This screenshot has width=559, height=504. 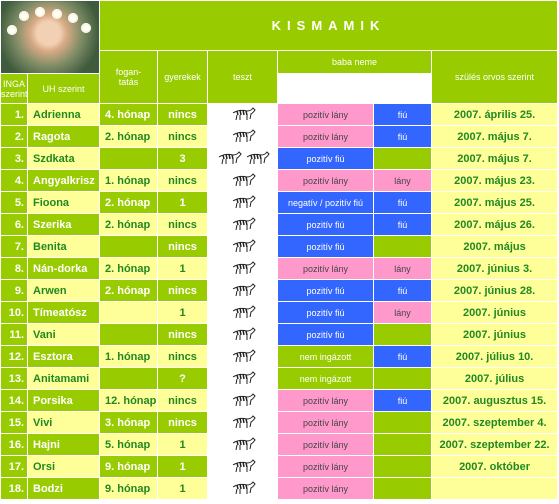 I want to click on row-number: 2., so click(x=14, y=136).